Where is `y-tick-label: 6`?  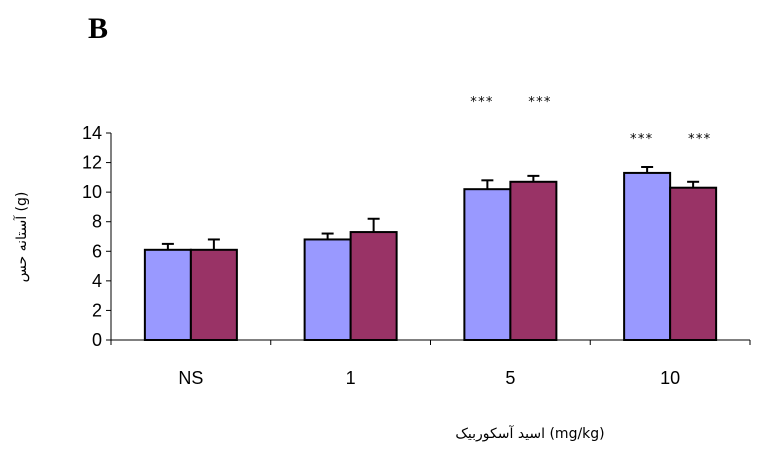
y-tick-label: 6 is located at coordinates (97, 251).